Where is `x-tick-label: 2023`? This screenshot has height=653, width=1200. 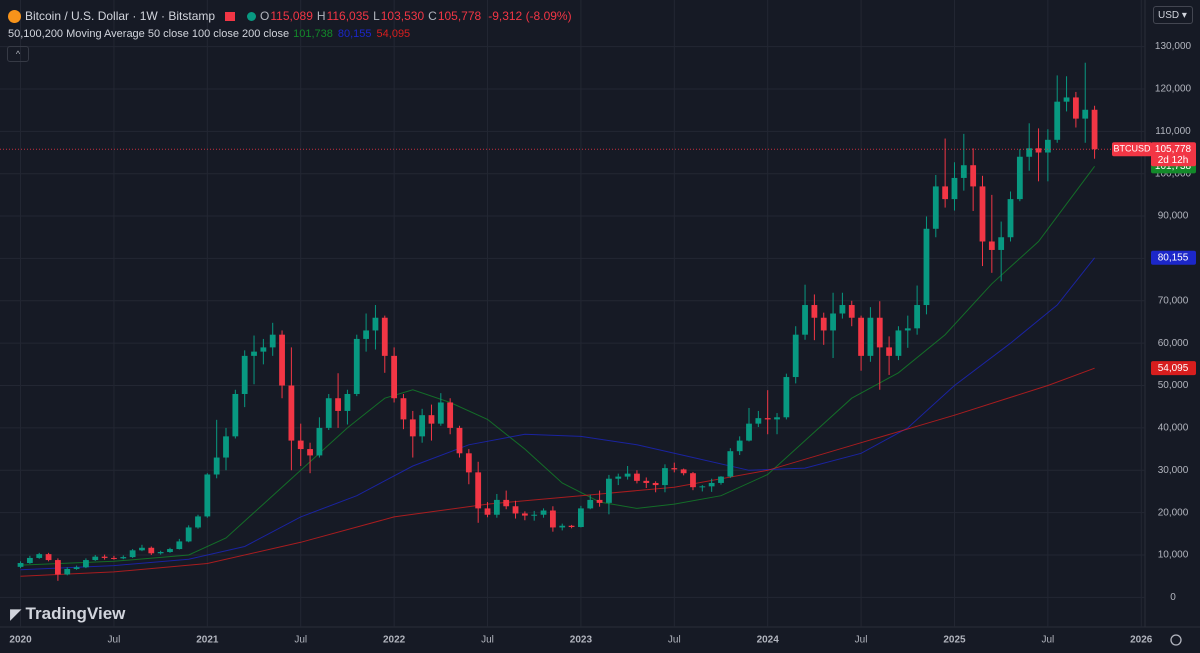 x-tick-label: 2023 is located at coordinates (581, 640).